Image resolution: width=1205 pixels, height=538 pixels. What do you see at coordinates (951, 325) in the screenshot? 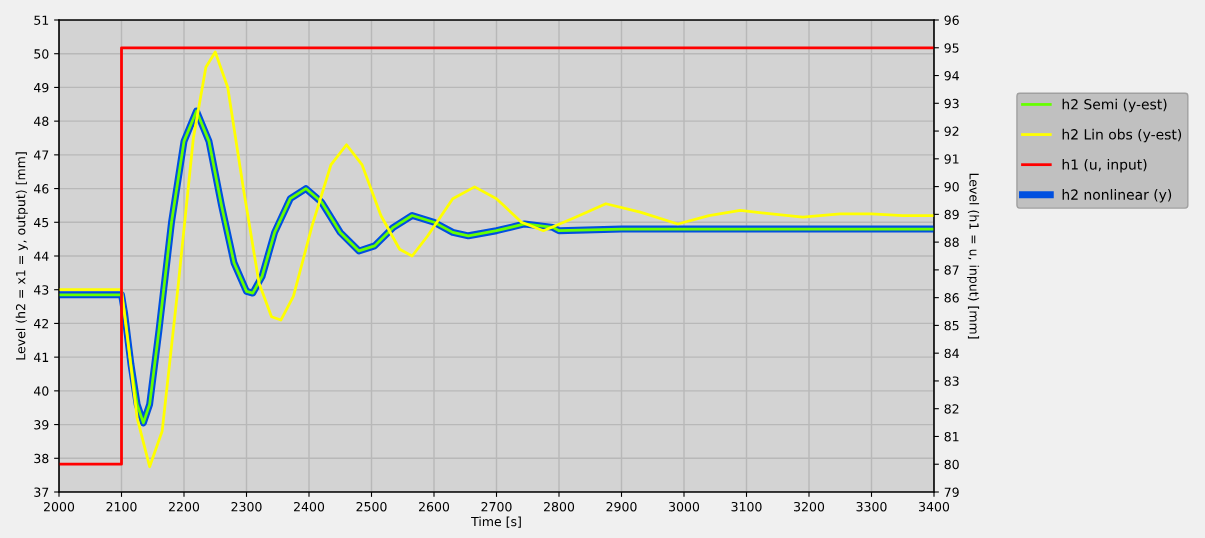
I see `y2-tick-label: 85` at bounding box center [951, 325].